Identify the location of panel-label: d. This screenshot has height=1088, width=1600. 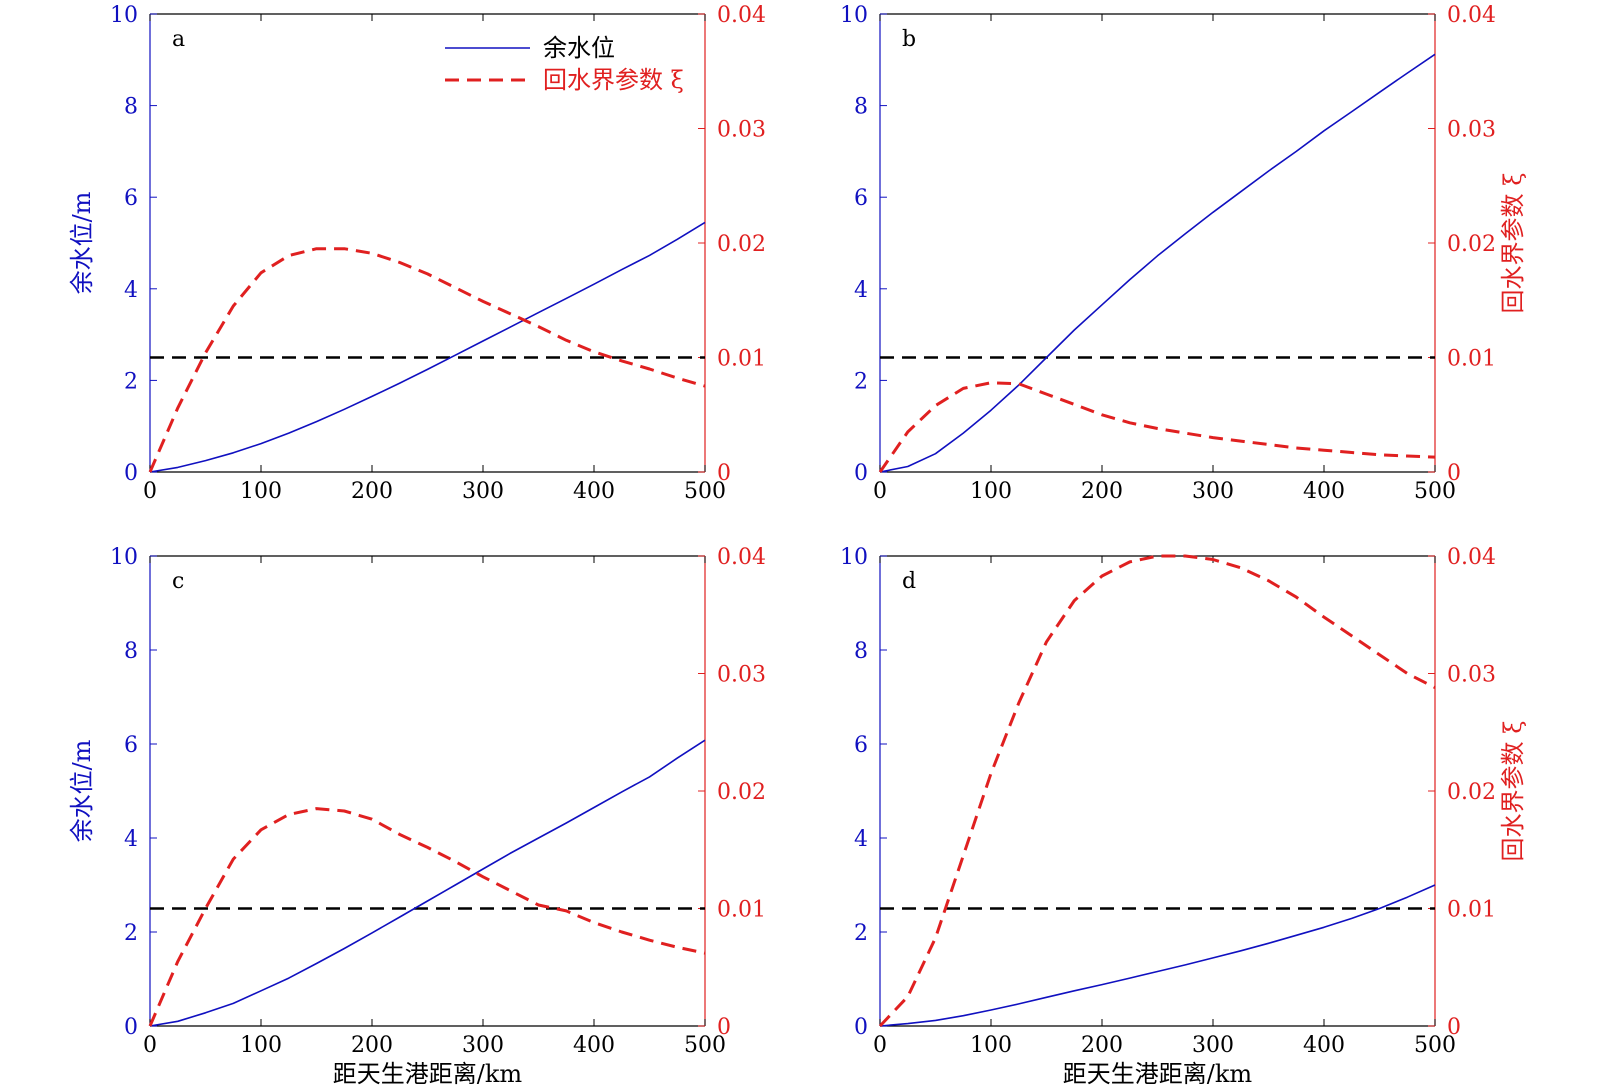
(909, 581).